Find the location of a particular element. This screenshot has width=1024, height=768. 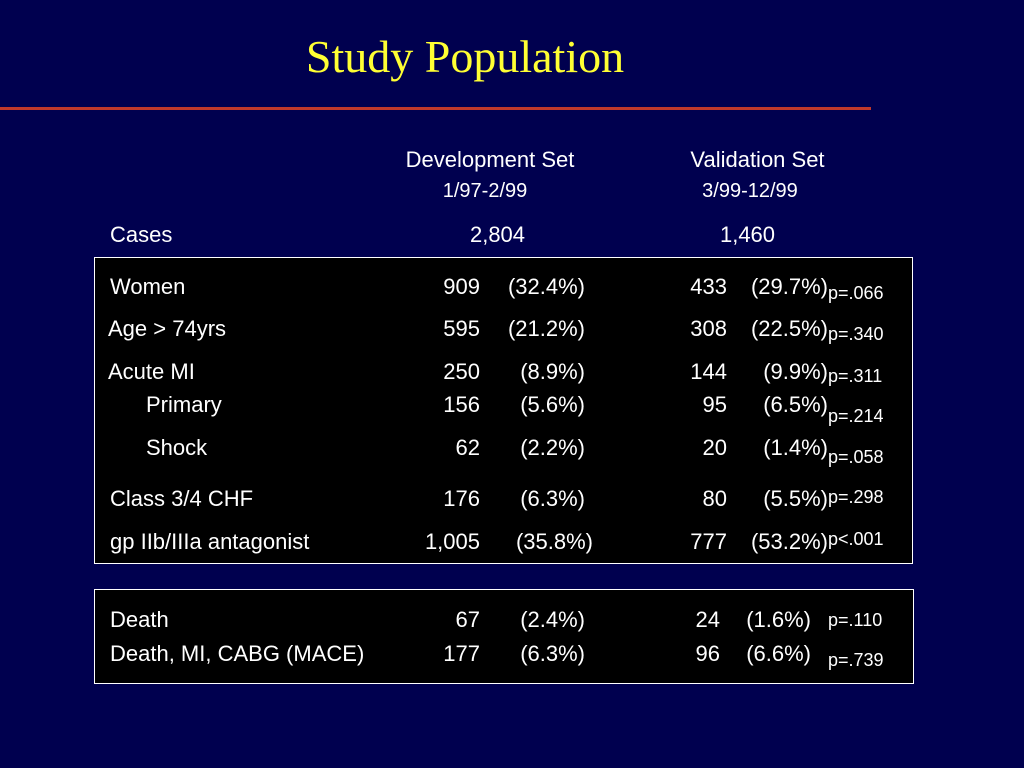

val-count: 96 is located at coordinates (707, 653).